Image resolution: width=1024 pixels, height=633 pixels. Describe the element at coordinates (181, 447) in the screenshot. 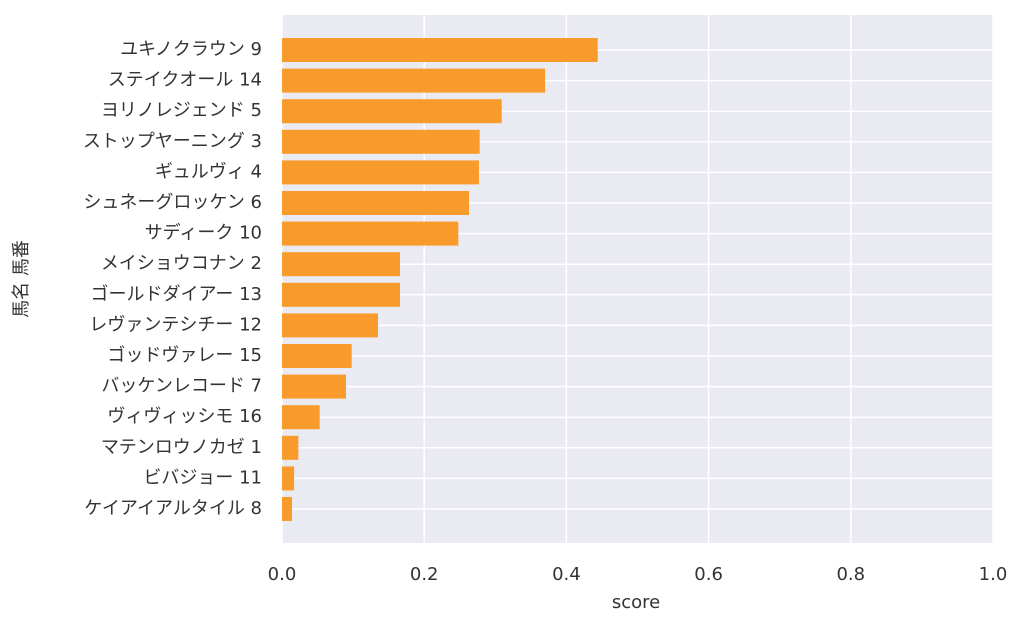

I see `y-tick-label: マテンロウノカゼ 1` at that location.